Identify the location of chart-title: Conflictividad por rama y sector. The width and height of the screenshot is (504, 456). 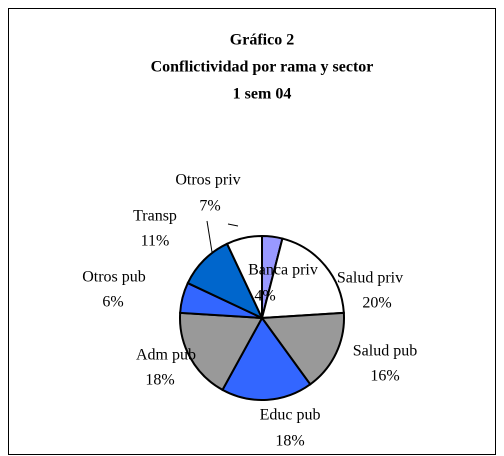
(262, 67).